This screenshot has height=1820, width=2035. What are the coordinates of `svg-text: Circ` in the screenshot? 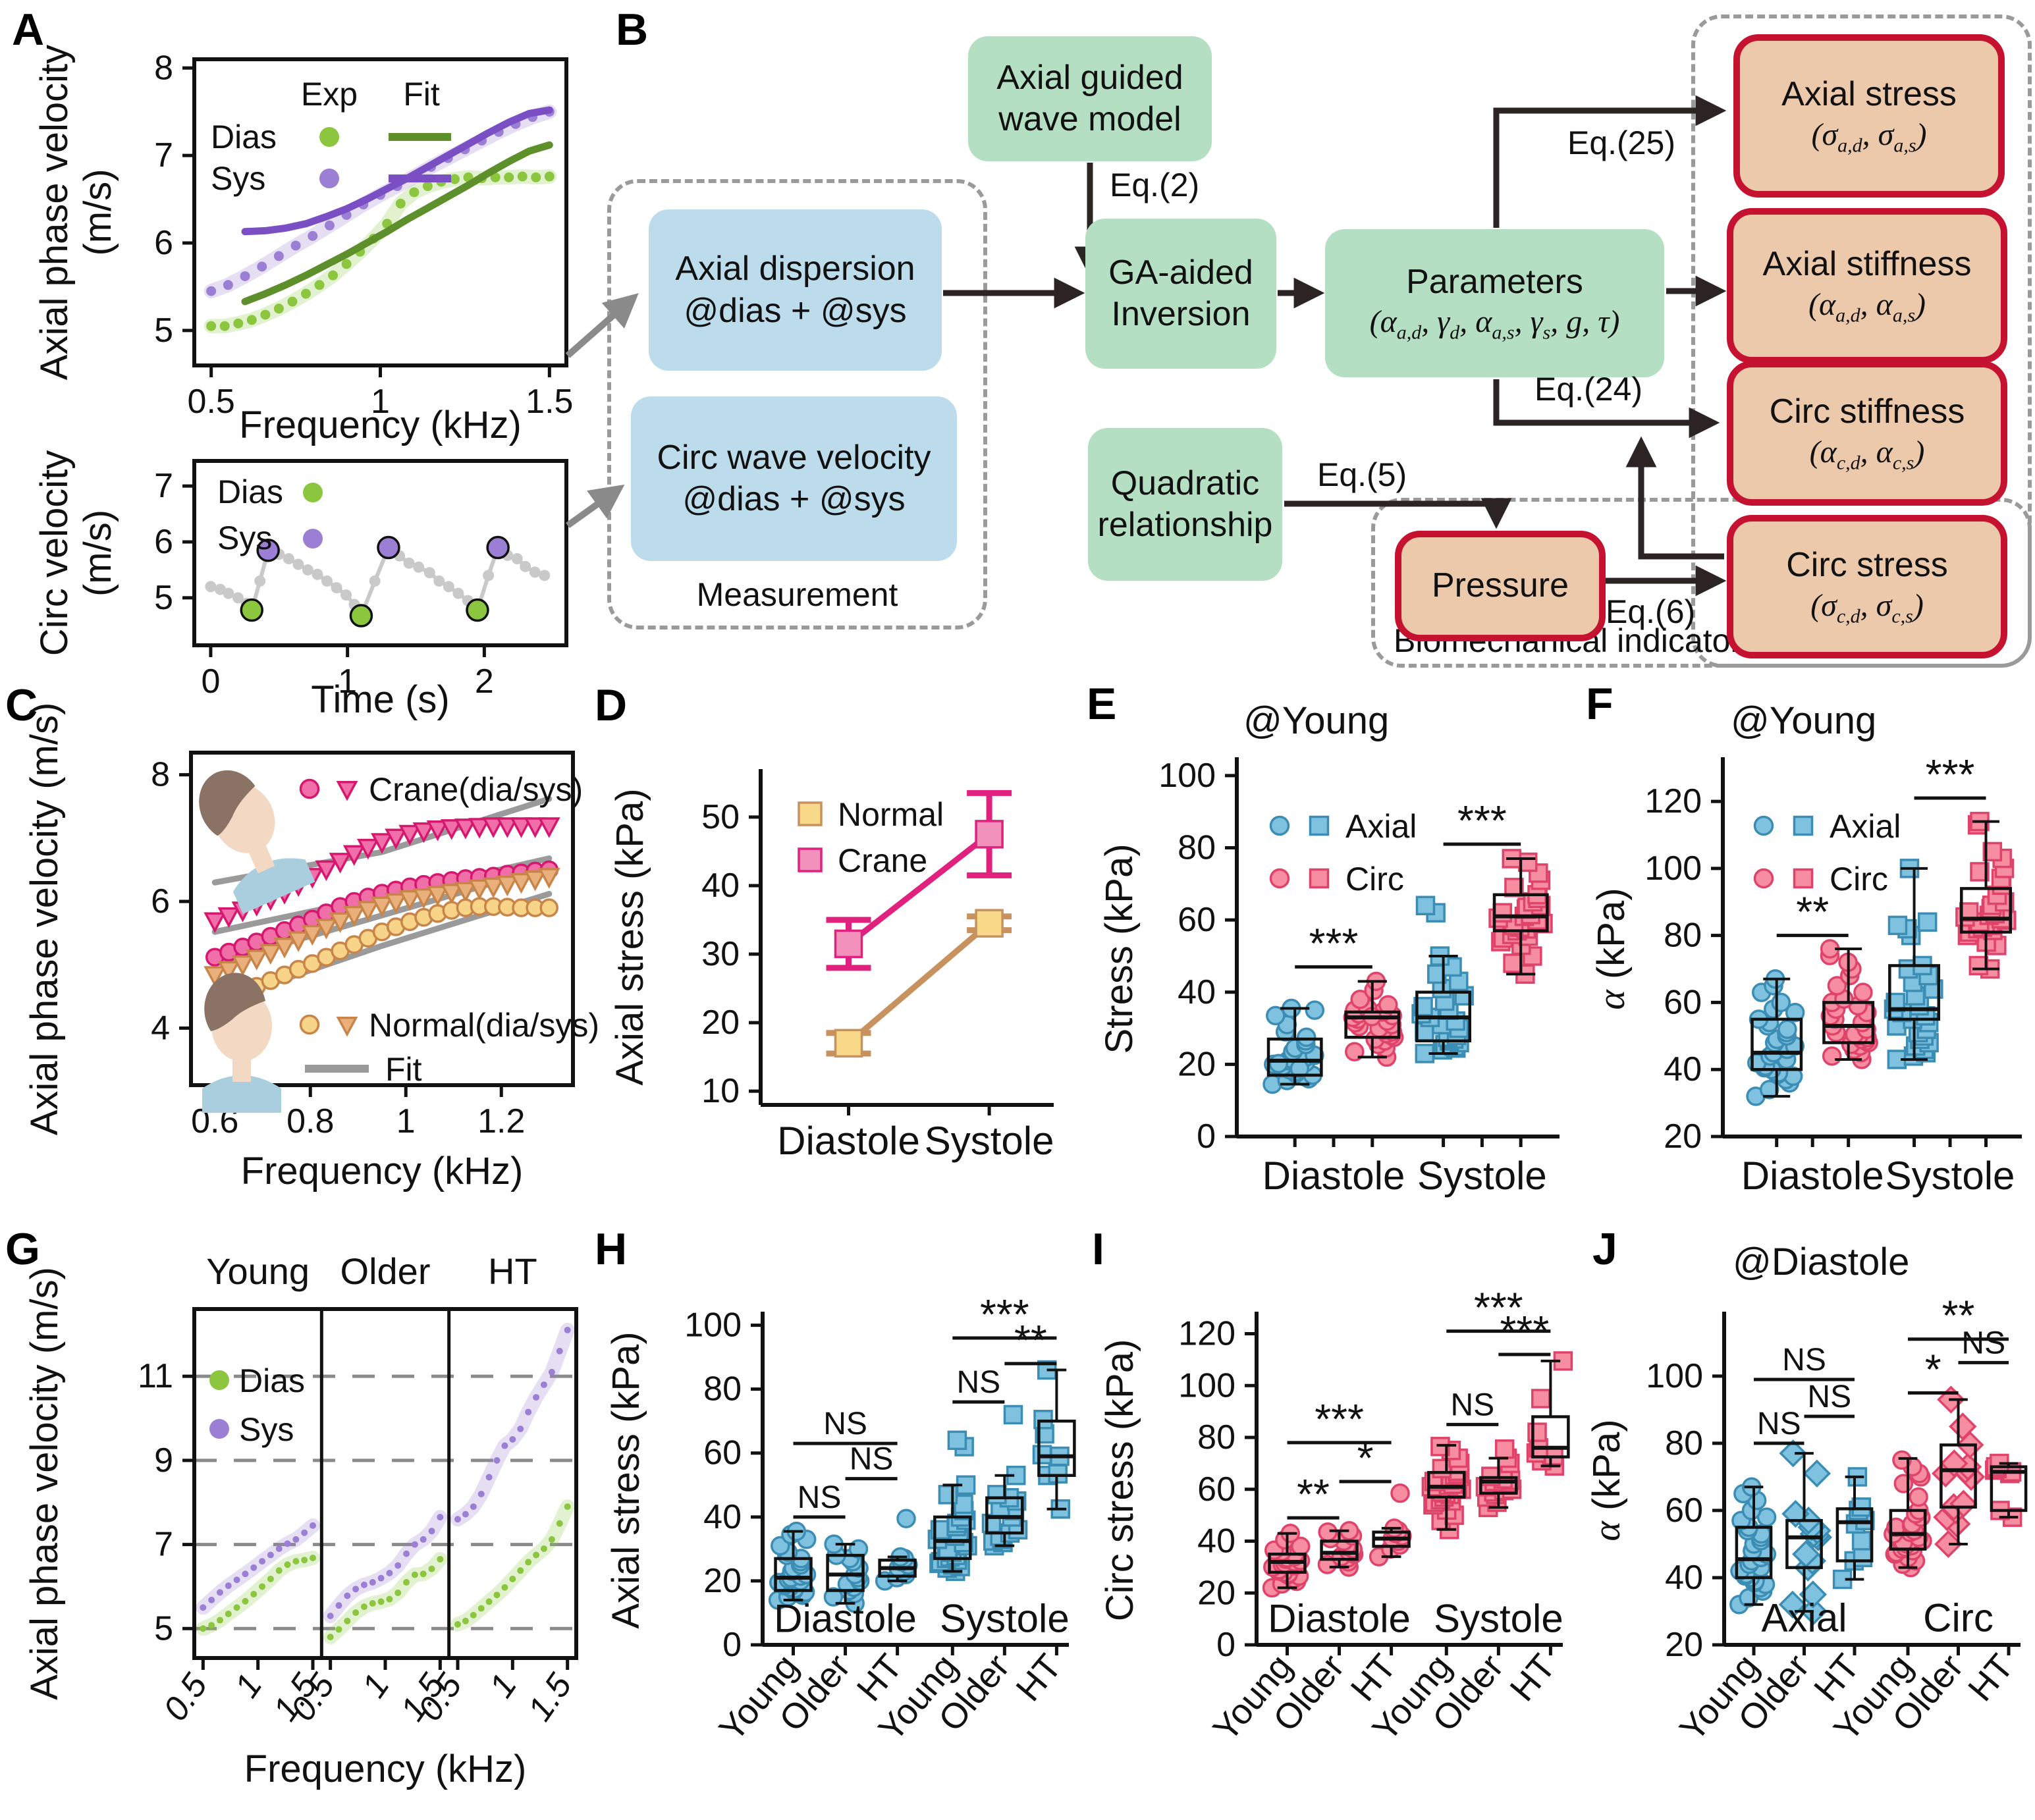 It's located at (1859, 879).